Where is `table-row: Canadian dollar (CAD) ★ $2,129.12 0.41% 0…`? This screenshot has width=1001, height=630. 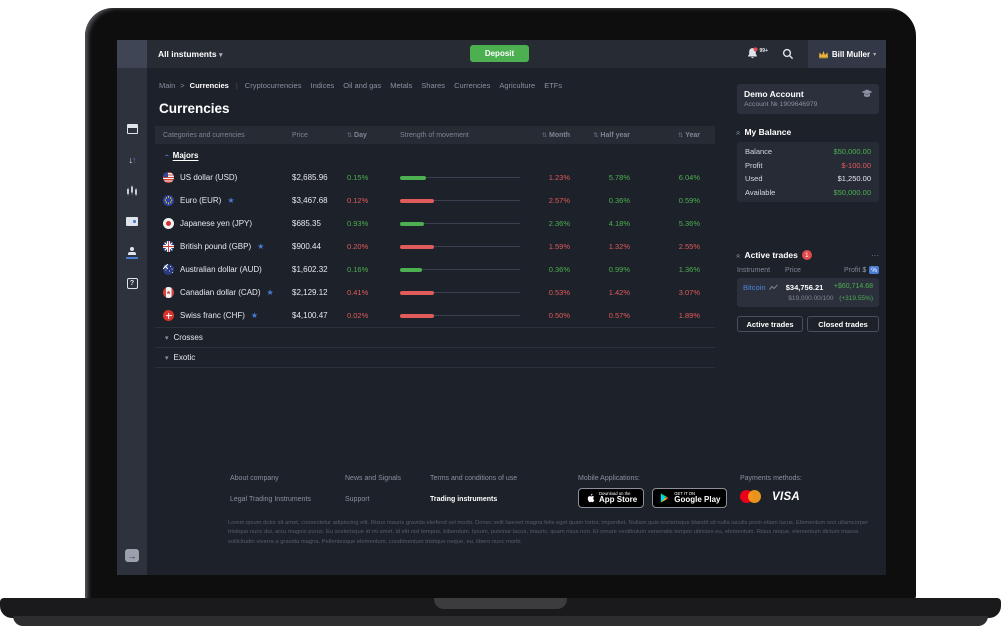 table-row: Canadian dollar (CAD) ★ $2,129.12 0.41% 0… is located at coordinates (435, 292).